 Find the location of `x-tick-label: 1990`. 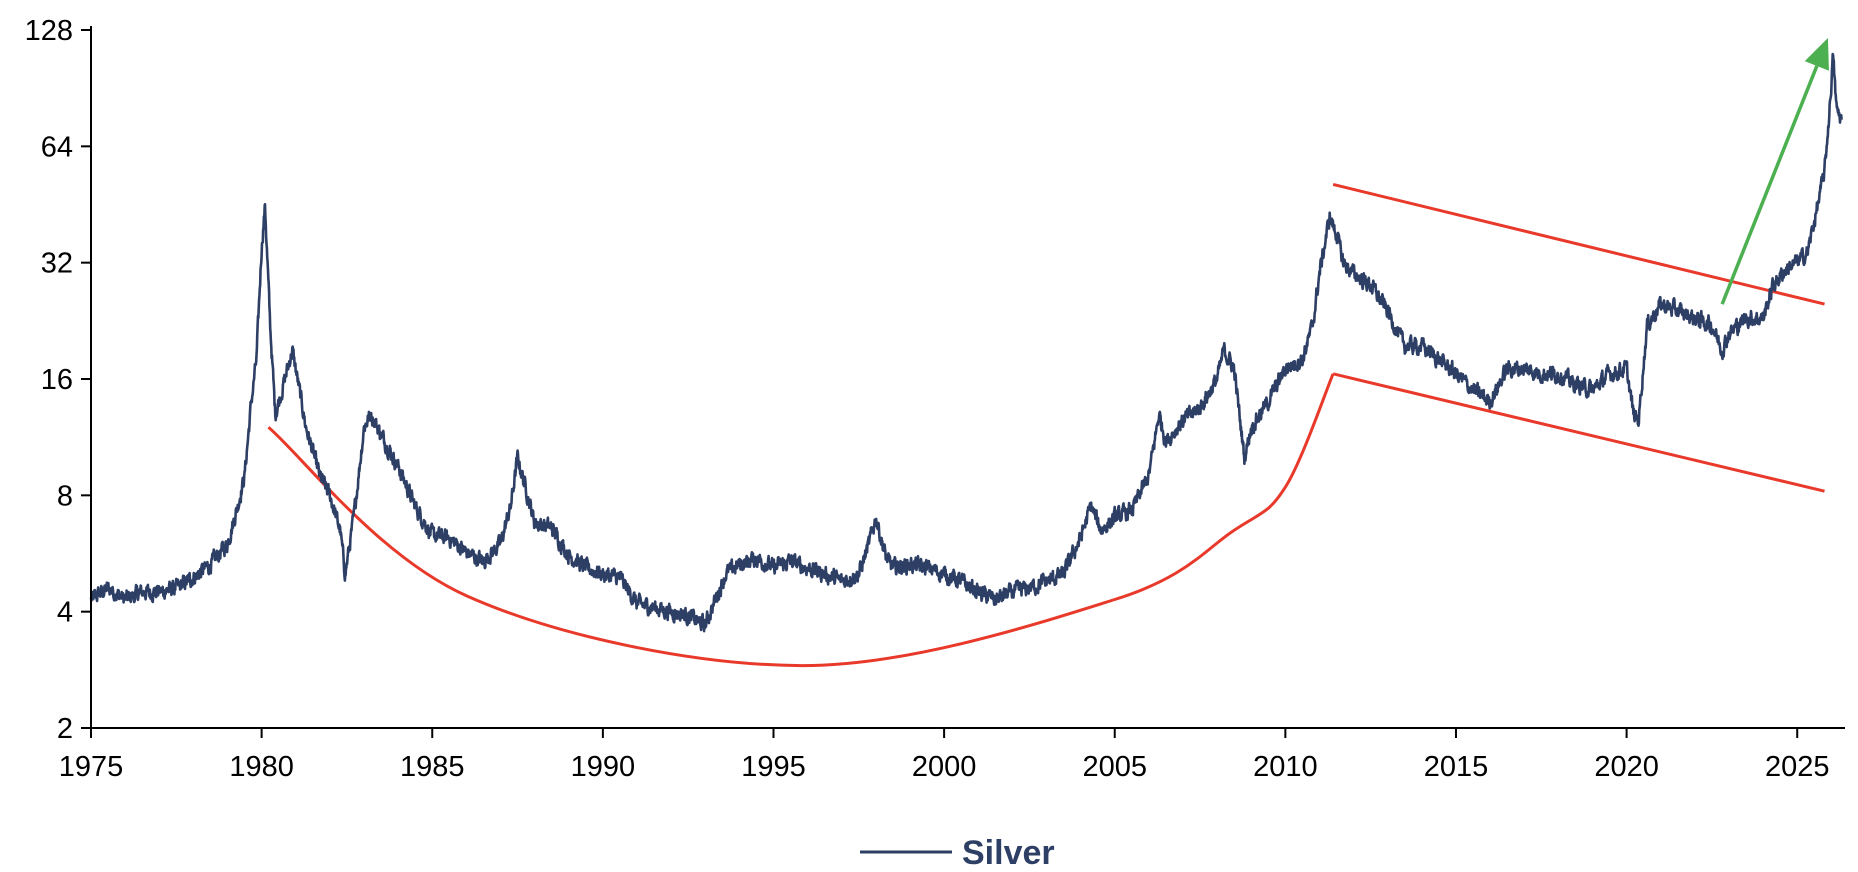

x-tick-label: 1990 is located at coordinates (603, 767).